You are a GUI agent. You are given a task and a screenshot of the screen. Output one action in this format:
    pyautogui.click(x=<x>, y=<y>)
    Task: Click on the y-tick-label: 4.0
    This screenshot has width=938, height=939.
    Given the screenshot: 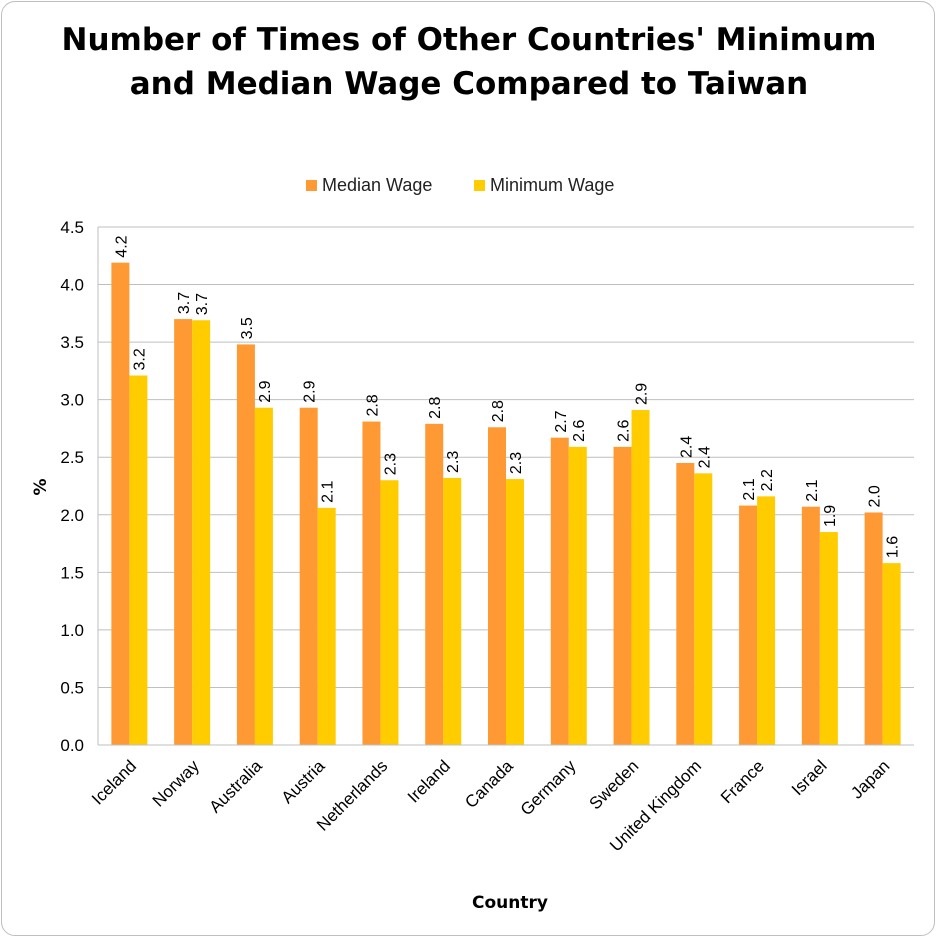 What is the action you would take?
    pyautogui.click(x=72, y=285)
    